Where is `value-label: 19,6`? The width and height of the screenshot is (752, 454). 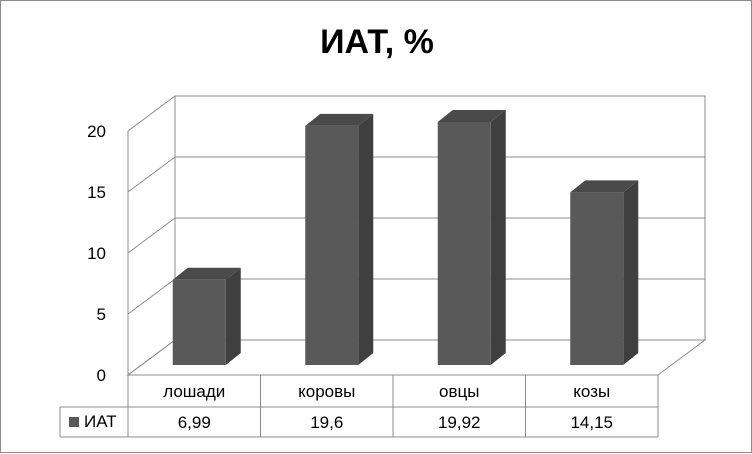 value-label: 19,6 is located at coordinates (326, 422).